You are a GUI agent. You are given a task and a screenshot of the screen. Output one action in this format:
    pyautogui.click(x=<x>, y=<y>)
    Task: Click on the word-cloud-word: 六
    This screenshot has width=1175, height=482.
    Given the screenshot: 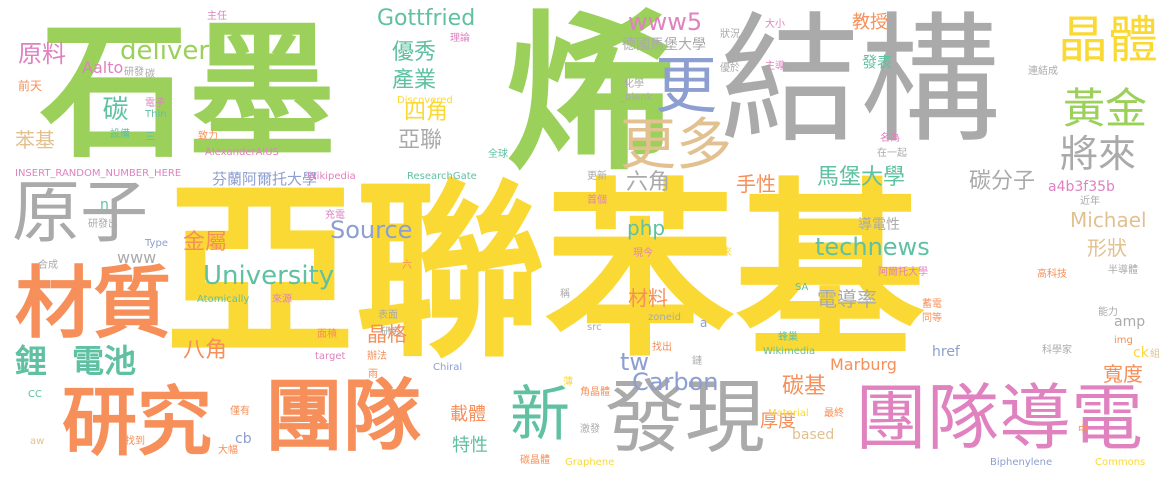 What is the action you would take?
    pyautogui.click(x=407, y=265)
    